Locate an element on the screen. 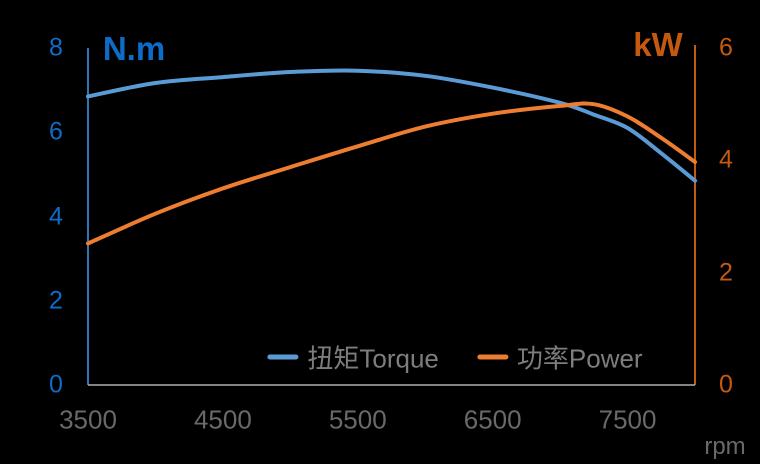 The width and height of the screenshot is (760, 464). x-tick-5500: 5500 is located at coordinates (357, 419).